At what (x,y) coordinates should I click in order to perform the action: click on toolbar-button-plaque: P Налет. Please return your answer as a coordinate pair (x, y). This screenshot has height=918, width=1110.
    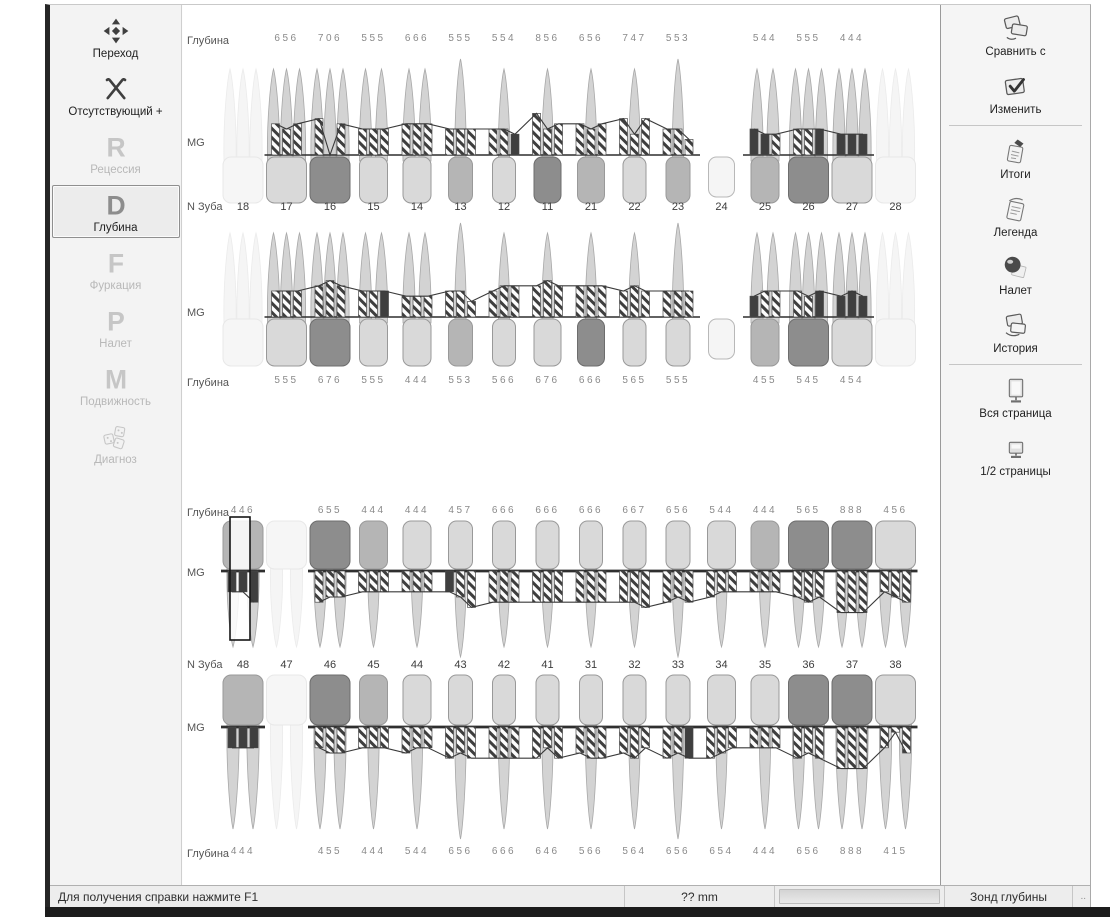
    Looking at the image, I should click on (116, 327).